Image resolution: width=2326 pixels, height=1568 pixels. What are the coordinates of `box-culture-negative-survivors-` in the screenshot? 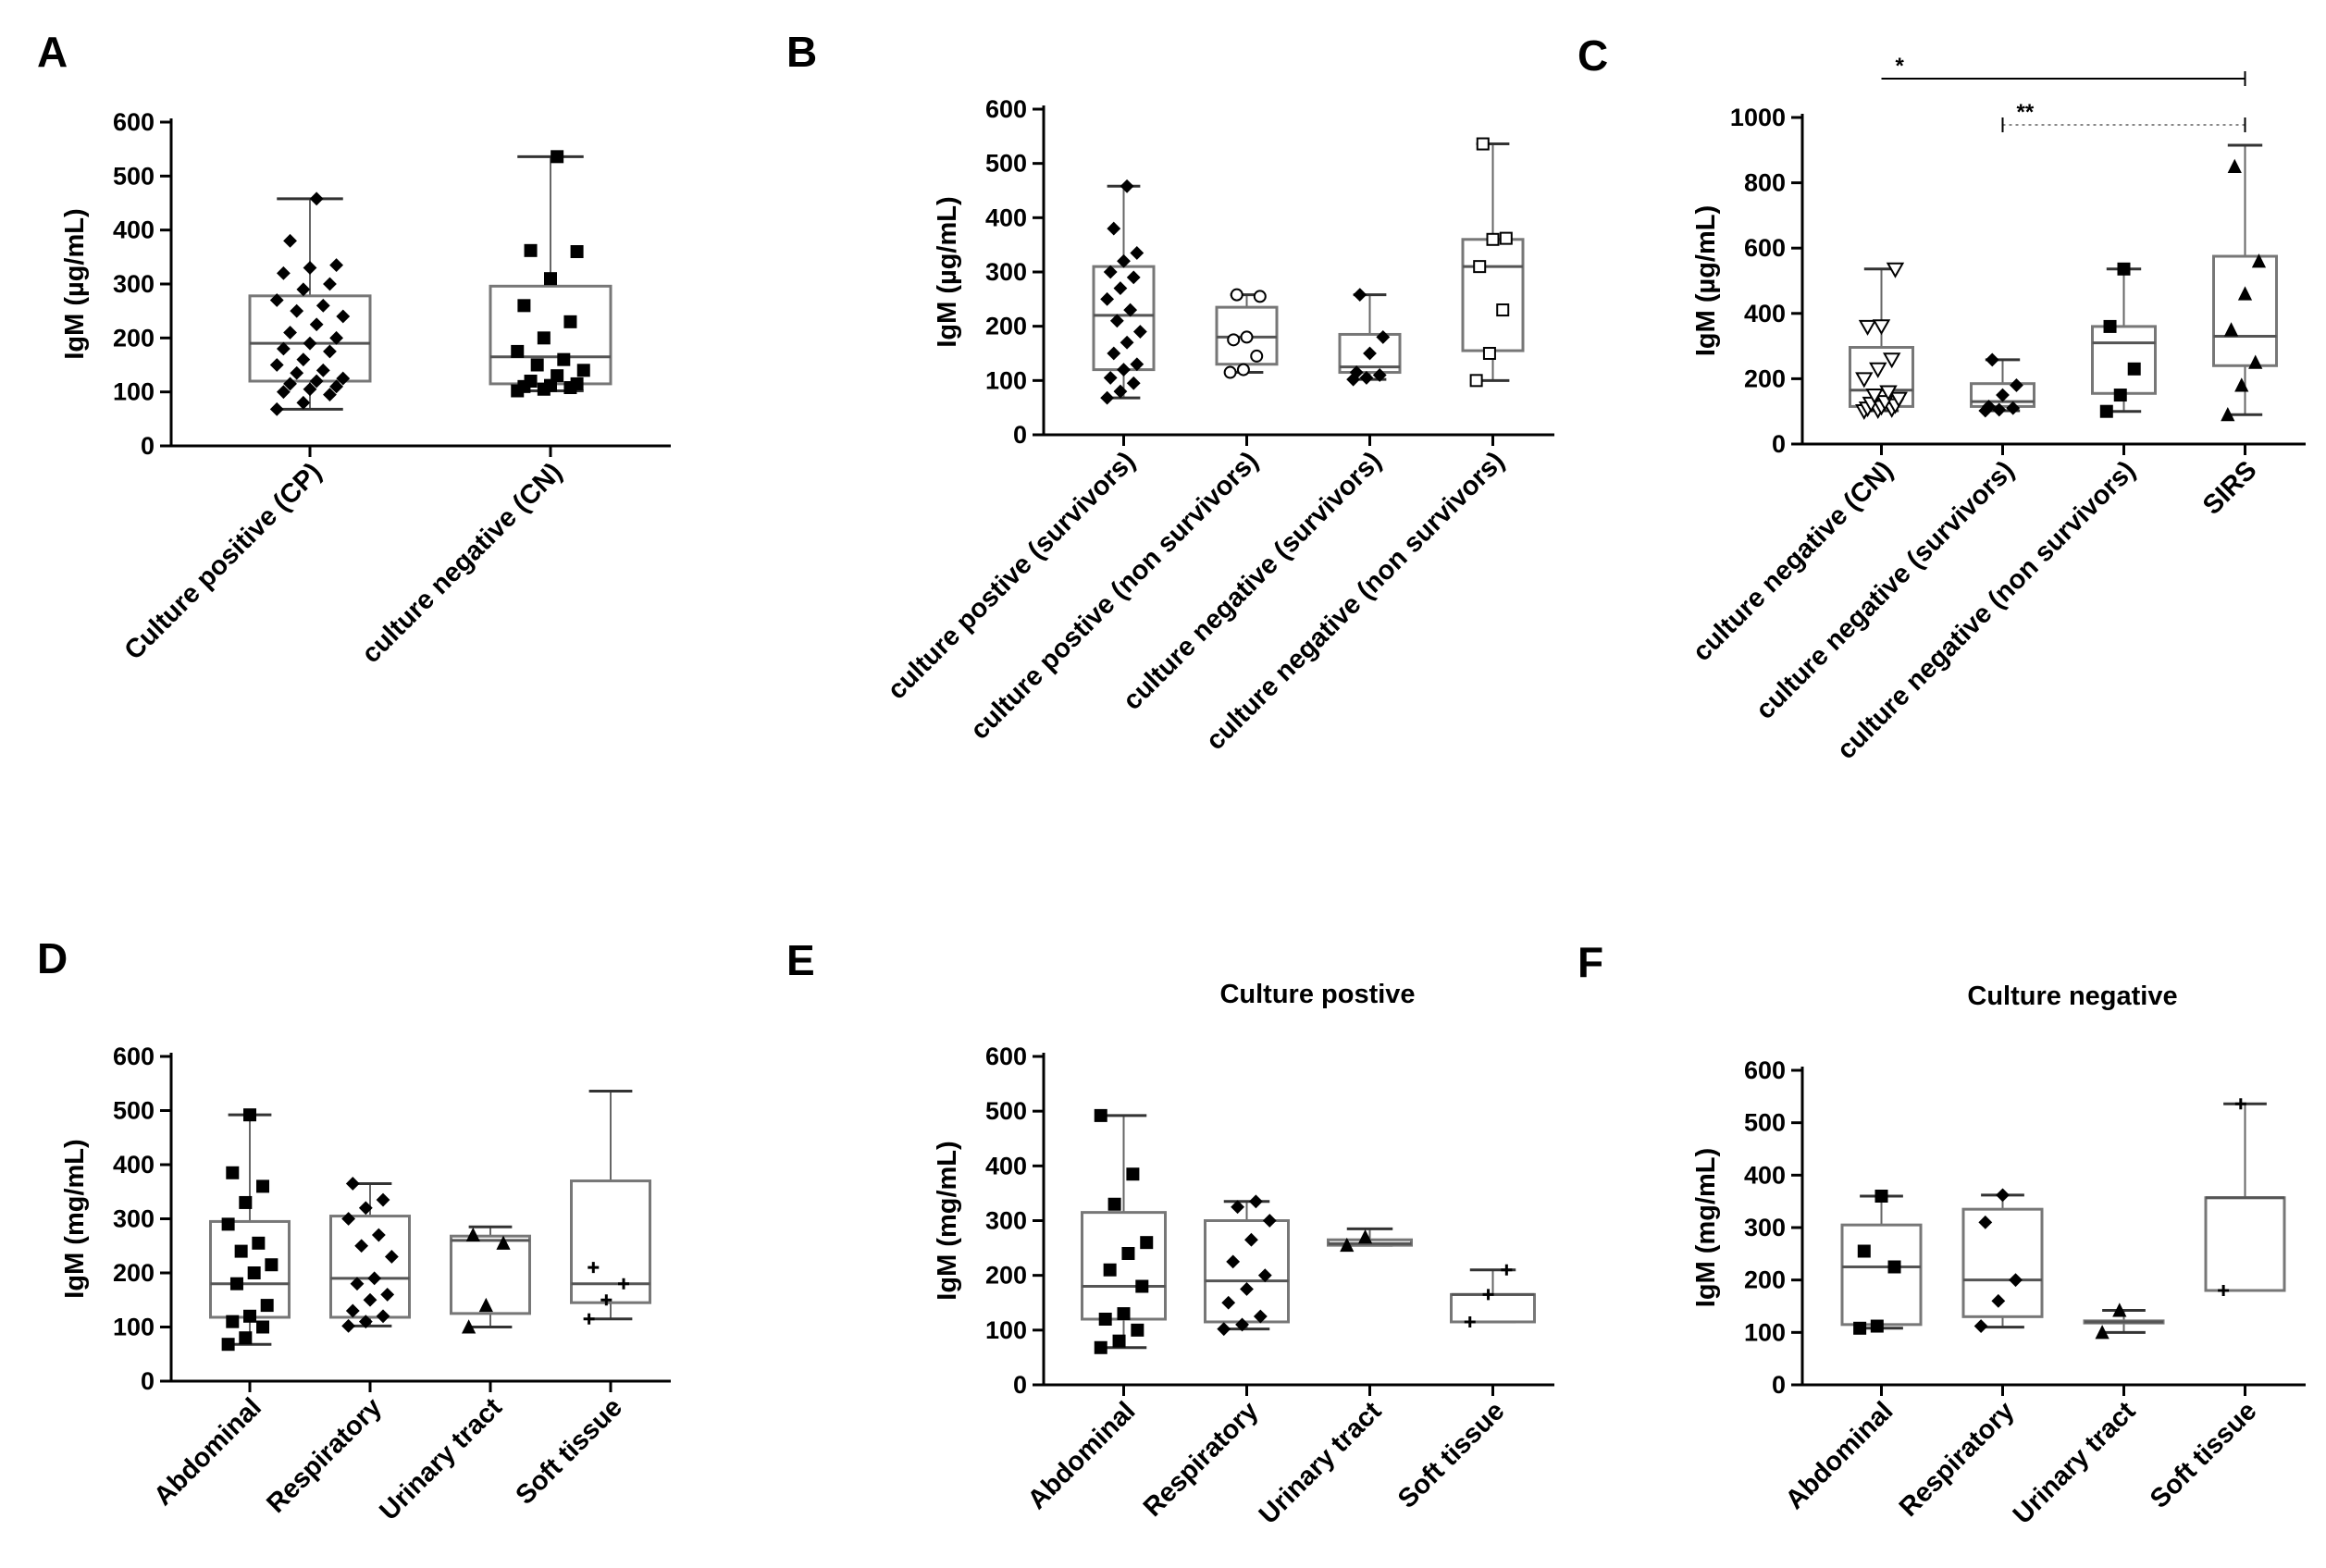 It's located at (1370, 337).